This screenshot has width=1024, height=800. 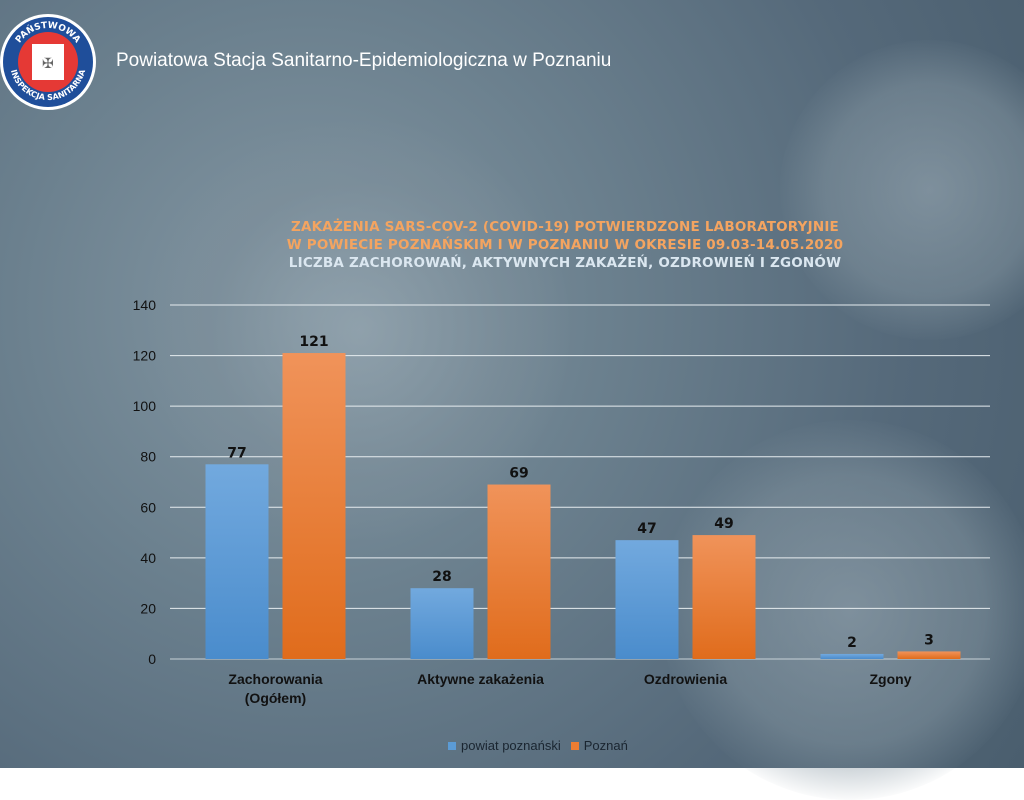 I want to click on y-tick-label: 20, so click(x=148, y=608).